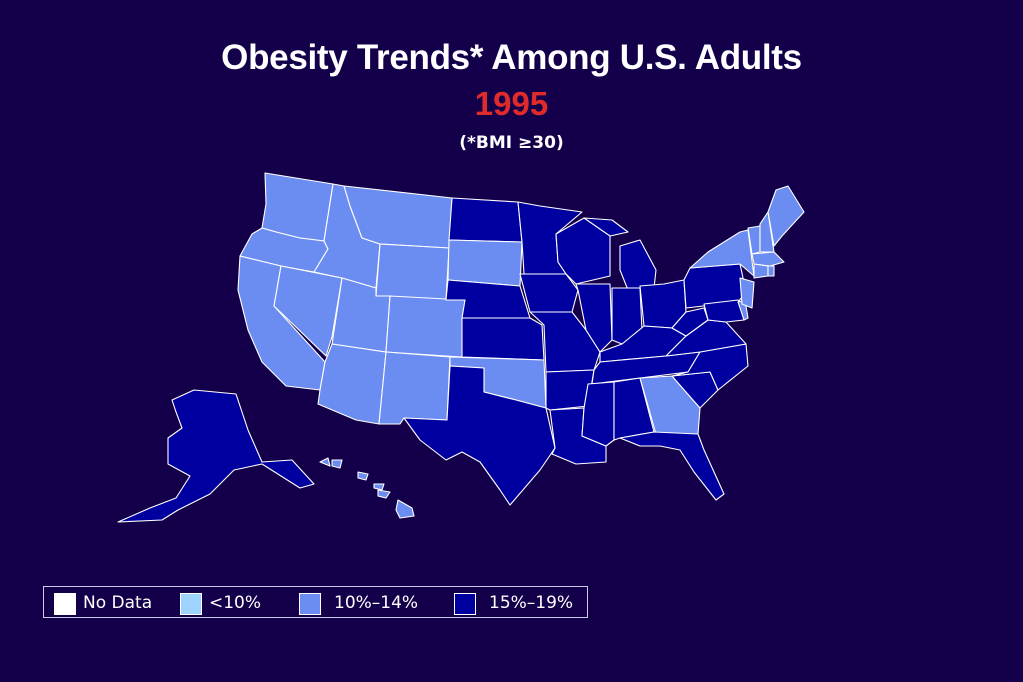 The width and height of the screenshot is (1023, 682). Describe the element at coordinates (235, 603) in the screenshot. I see `legend-label-lt10: <10%` at that location.